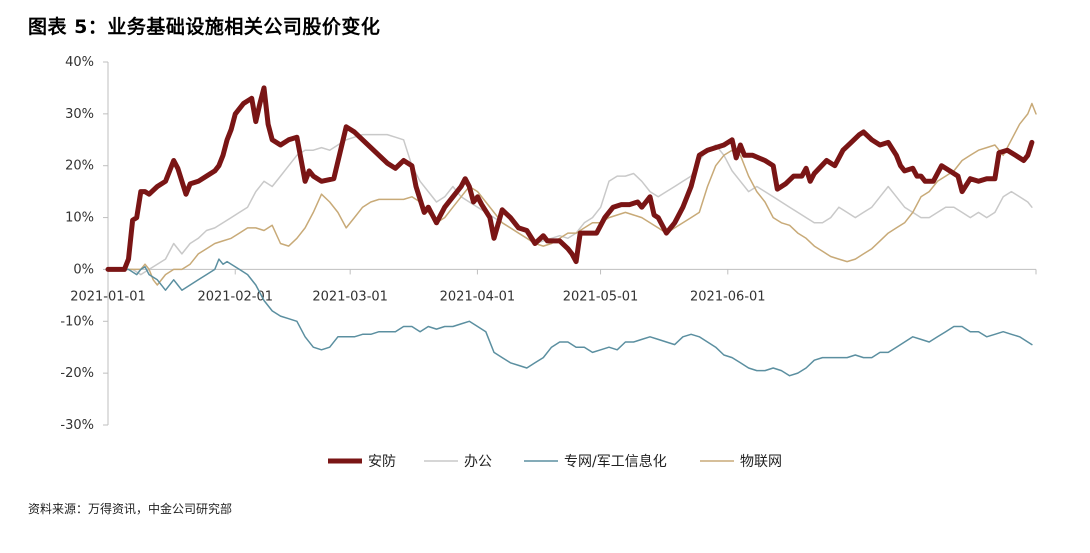 This screenshot has width=1090, height=553. I want to click on x-tick-label: 2021-01-01, so click(108, 296).